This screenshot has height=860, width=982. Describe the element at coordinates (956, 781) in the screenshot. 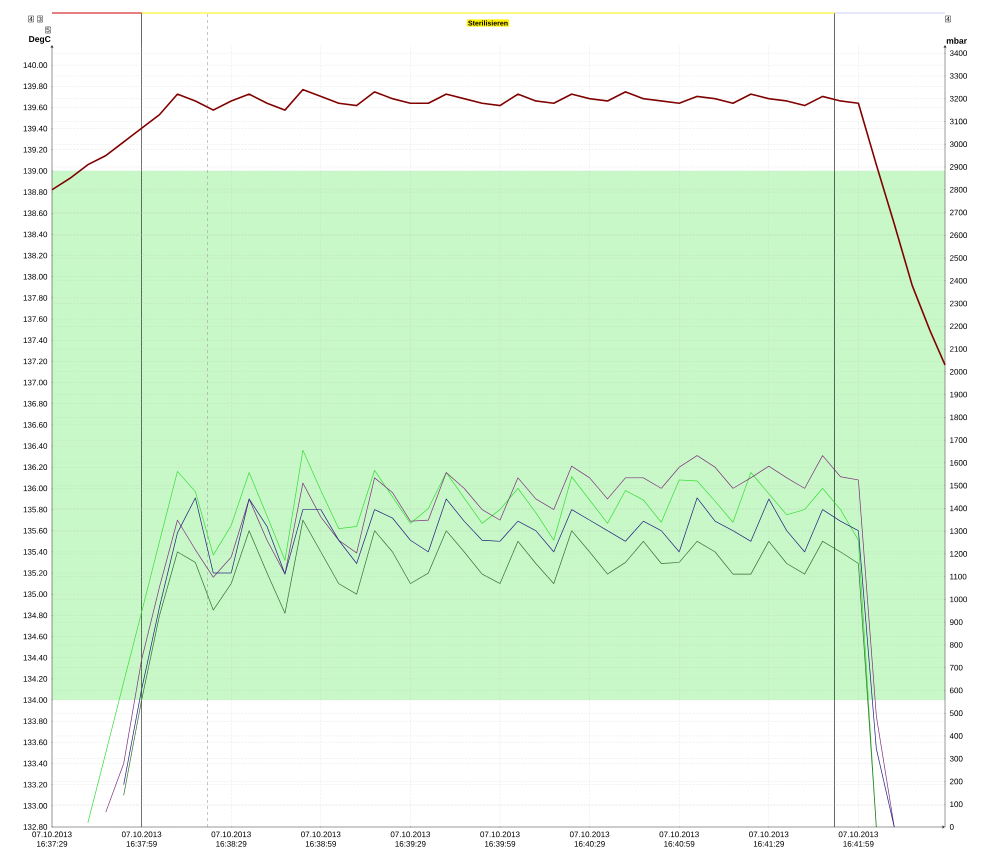

I see `y2-tick-label: 200` at that location.